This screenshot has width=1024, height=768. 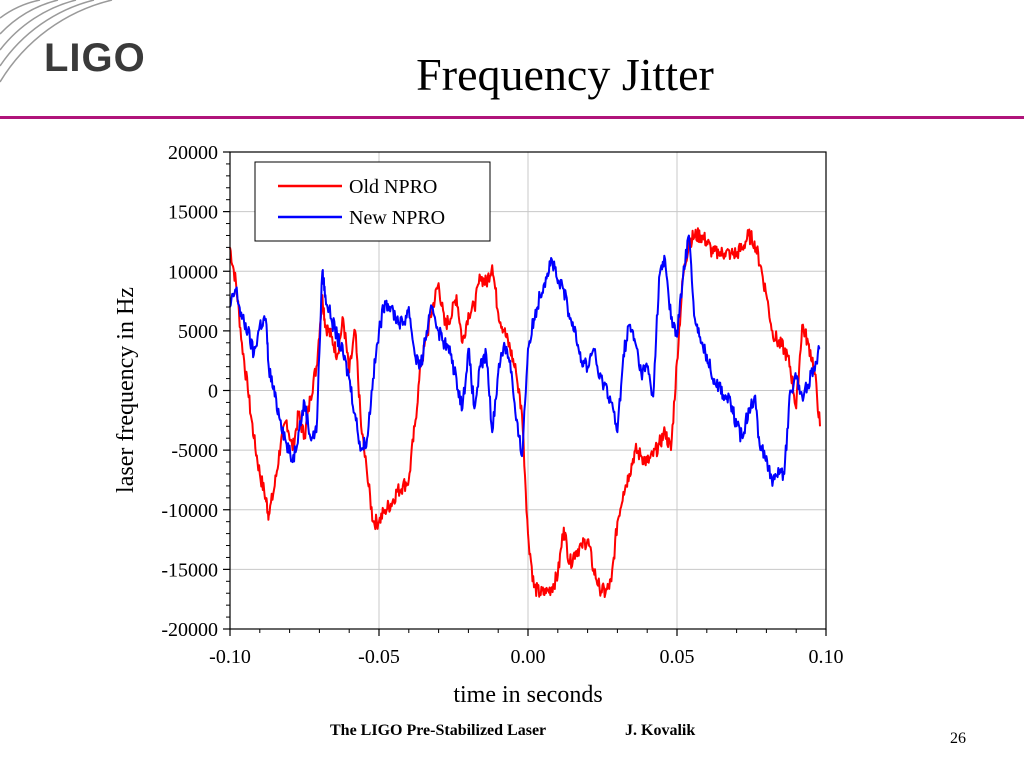 I want to click on x-axis-label: time in seconds, so click(x=527, y=695).